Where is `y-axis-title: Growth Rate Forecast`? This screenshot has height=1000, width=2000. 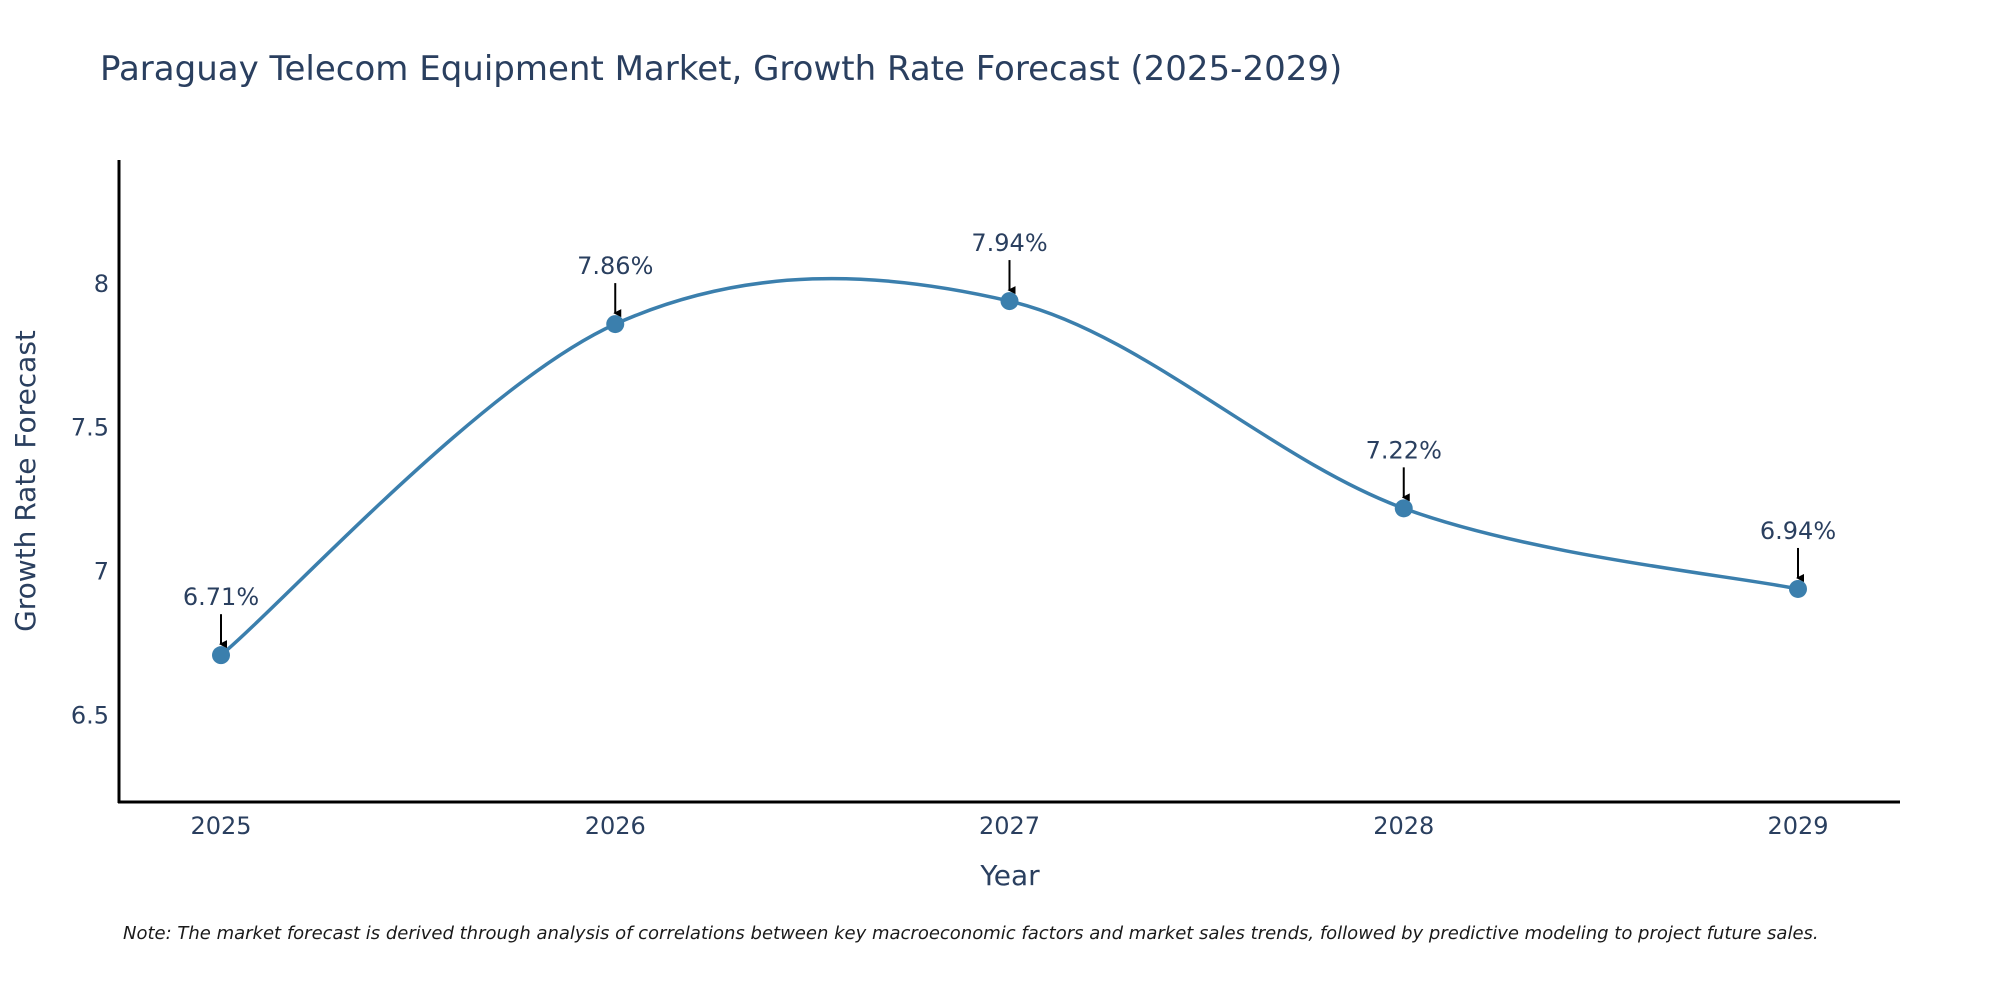
y-axis-title: Growth Rate Forecast is located at coordinates (25, 481).